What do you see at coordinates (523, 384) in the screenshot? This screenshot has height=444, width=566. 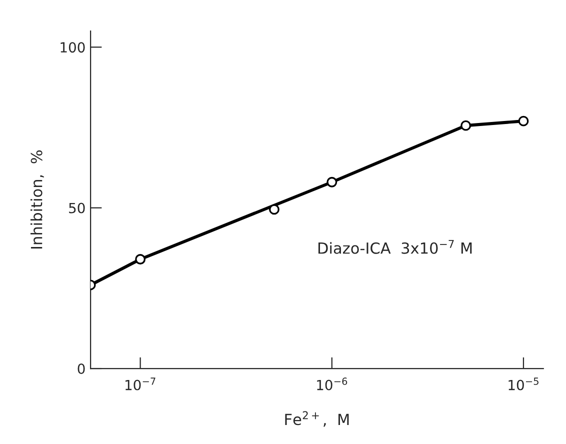 I see `x-tick-label: 10$^{−5}$` at bounding box center [523, 384].